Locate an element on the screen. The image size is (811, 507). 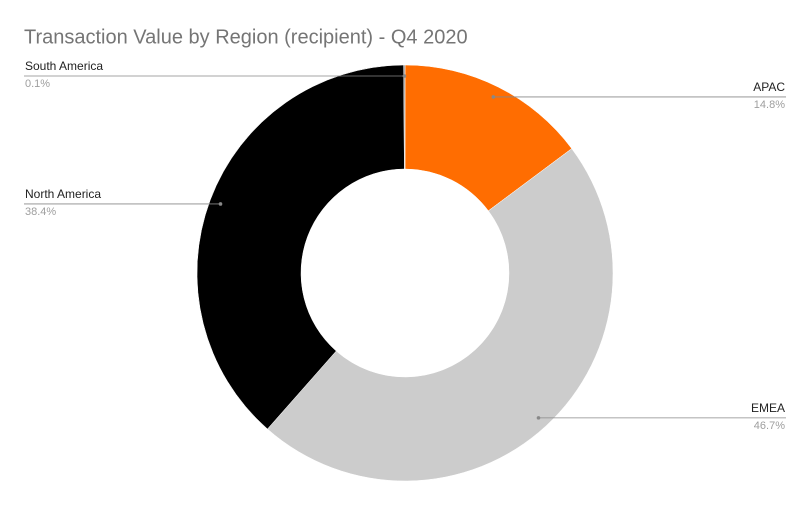
legend-label: South America is located at coordinates (64, 66).